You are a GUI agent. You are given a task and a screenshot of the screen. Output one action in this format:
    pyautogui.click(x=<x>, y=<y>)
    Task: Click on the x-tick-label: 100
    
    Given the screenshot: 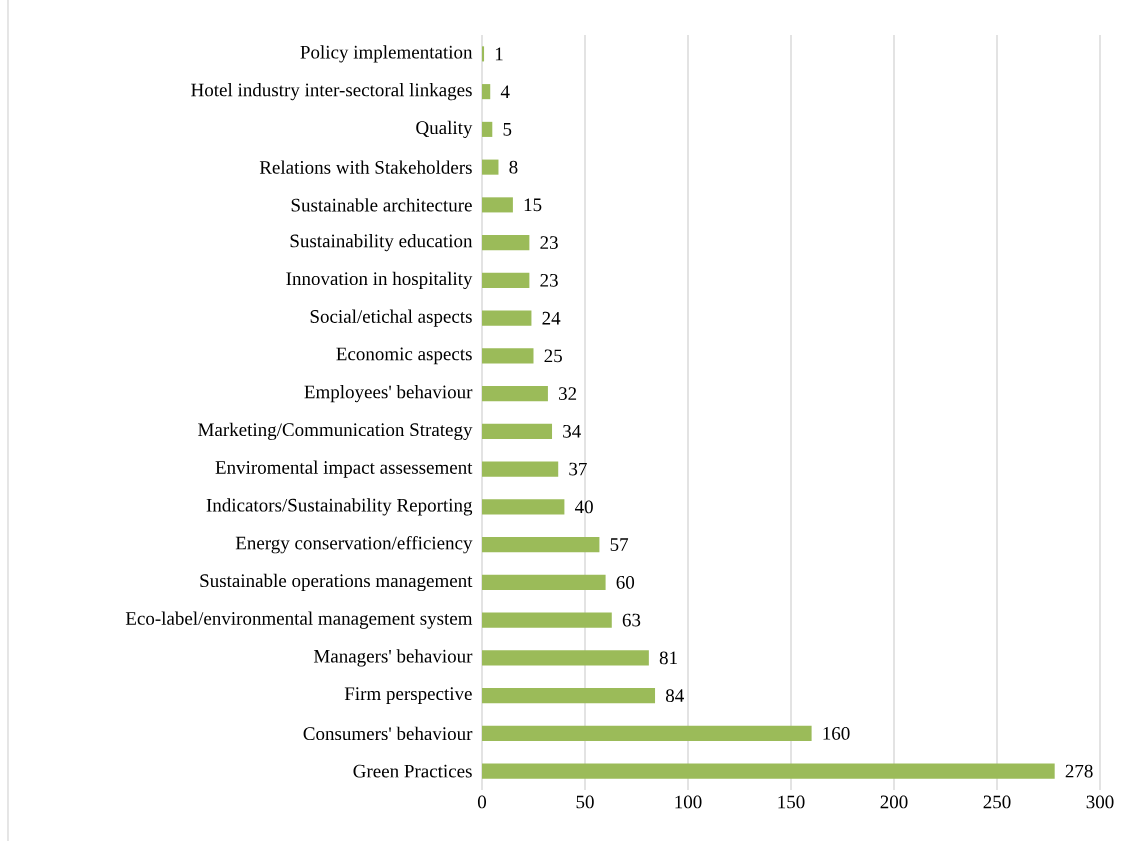 What is the action you would take?
    pyautogui.click(x=688, y=802)
    